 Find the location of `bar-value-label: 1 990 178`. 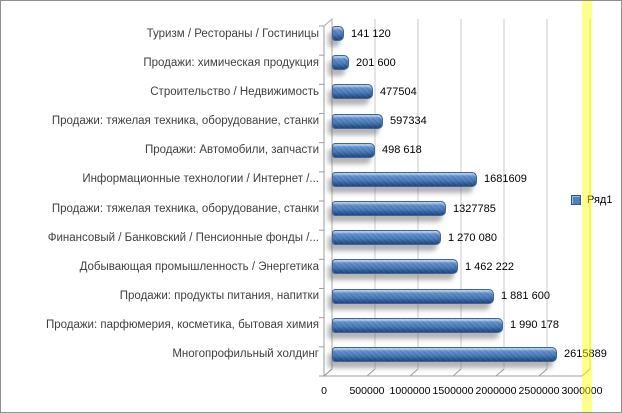

bar-value-label: 1 990 178 is located at coordinates (534, 325).